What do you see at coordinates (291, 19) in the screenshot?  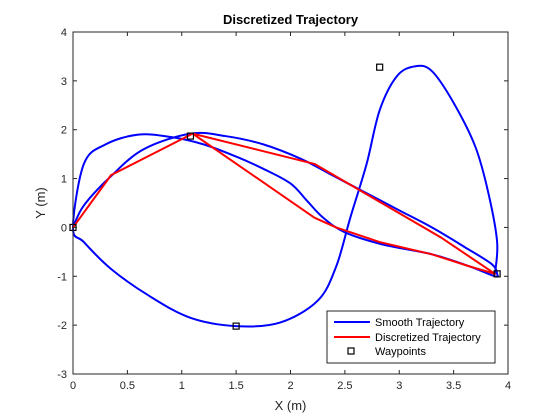 I see `chart-title: Discretized Trajectory` at bounding box center [291, 19].